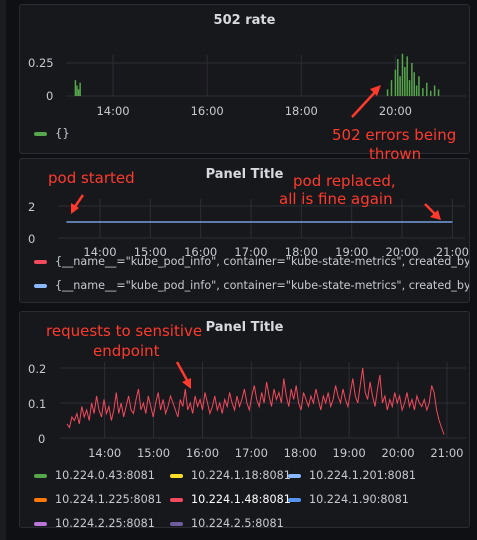 The height and width of the screenshot is (540, 477). Describe the element at coordinates (105, 522) in the screenshot. I see `legend-label: 10.224.2.25:8081` at that location.